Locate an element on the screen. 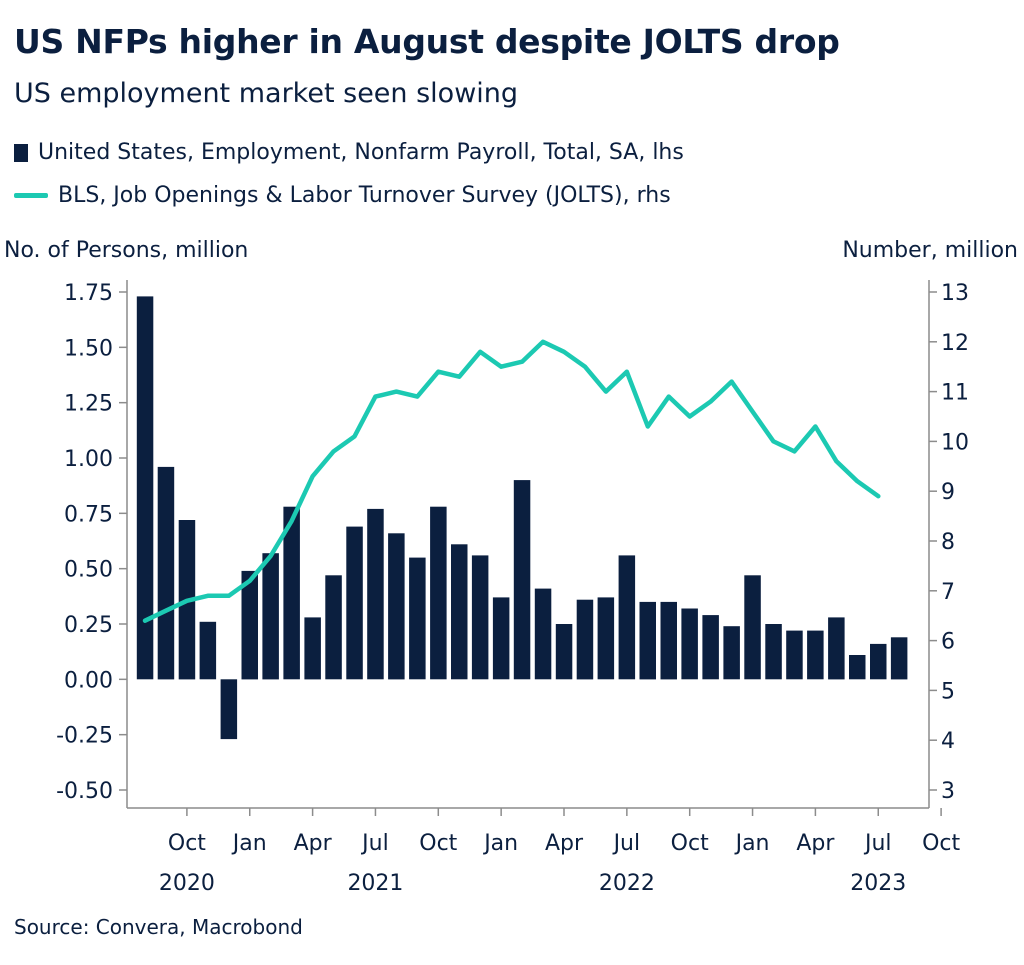 The height and width of the screenshot is (965, 1024). x-year-label: 2023 is located at coordinates (878, 883).